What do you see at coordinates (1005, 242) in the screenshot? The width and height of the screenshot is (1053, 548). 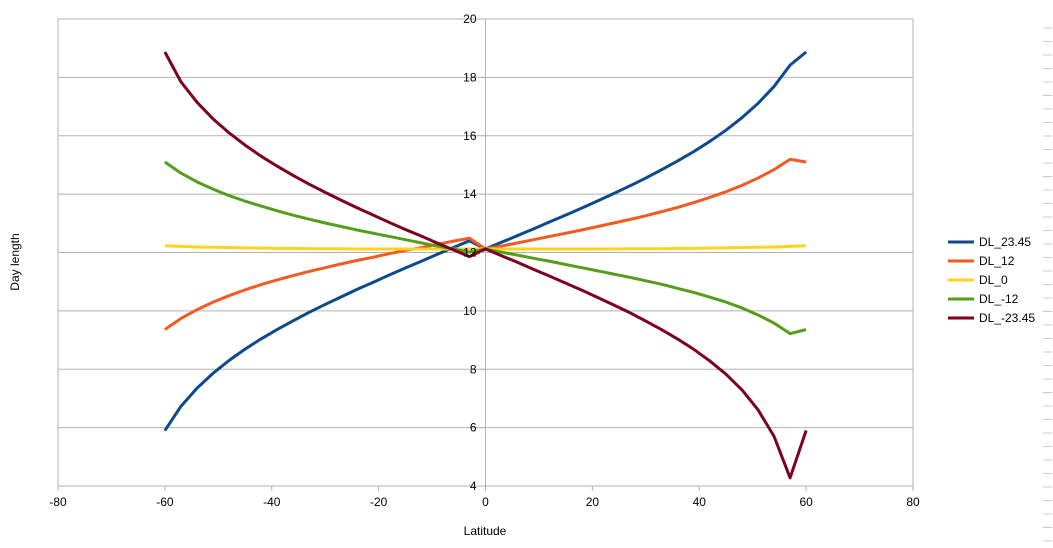 I see `legend-label-0: DL_23.45` at bounding box center [1005, 242].